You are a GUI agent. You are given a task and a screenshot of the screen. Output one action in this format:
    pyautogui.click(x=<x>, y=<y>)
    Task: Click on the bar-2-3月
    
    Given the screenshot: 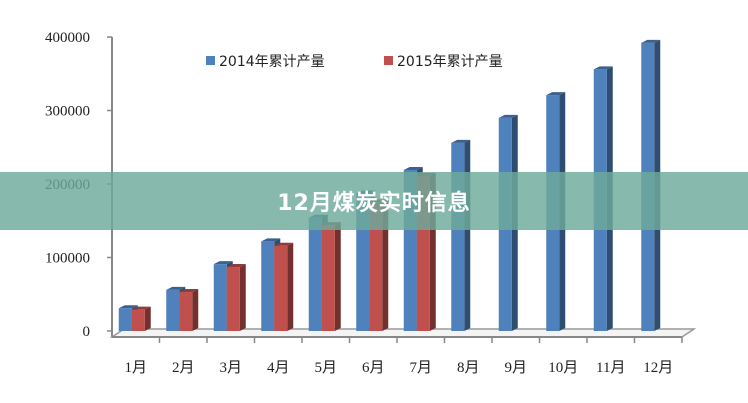 What is the action you would take?
    pyautogui.click(x=233, y=299)
    